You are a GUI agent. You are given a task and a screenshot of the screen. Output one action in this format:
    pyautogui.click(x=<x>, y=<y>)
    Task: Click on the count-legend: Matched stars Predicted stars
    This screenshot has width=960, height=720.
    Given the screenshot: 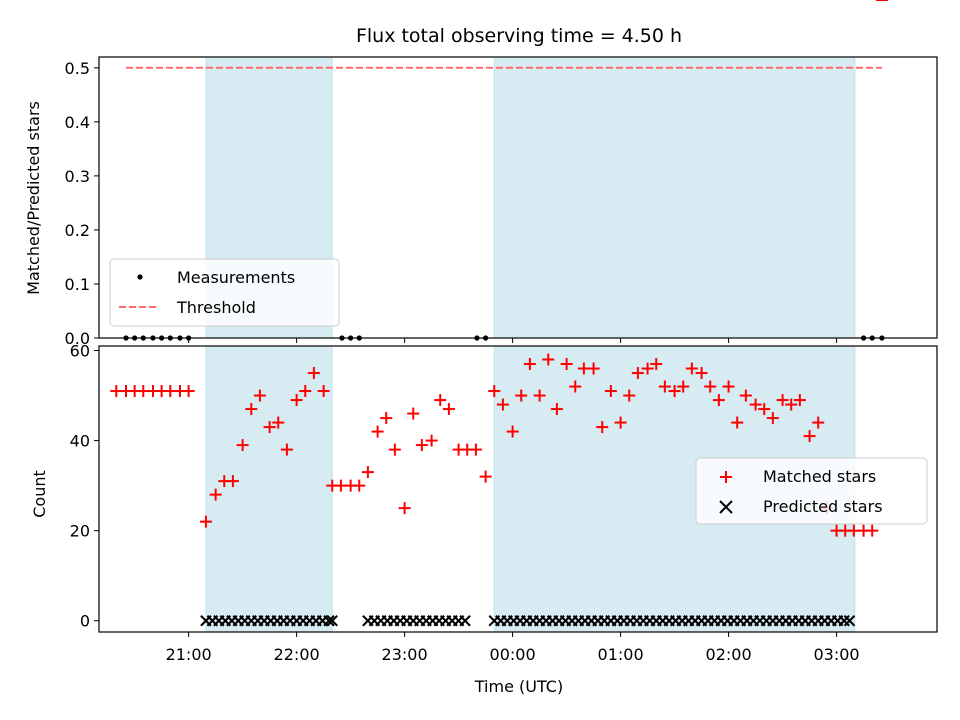 What is the action you would take?
    pyautogui.click(x=811, y=491)
    